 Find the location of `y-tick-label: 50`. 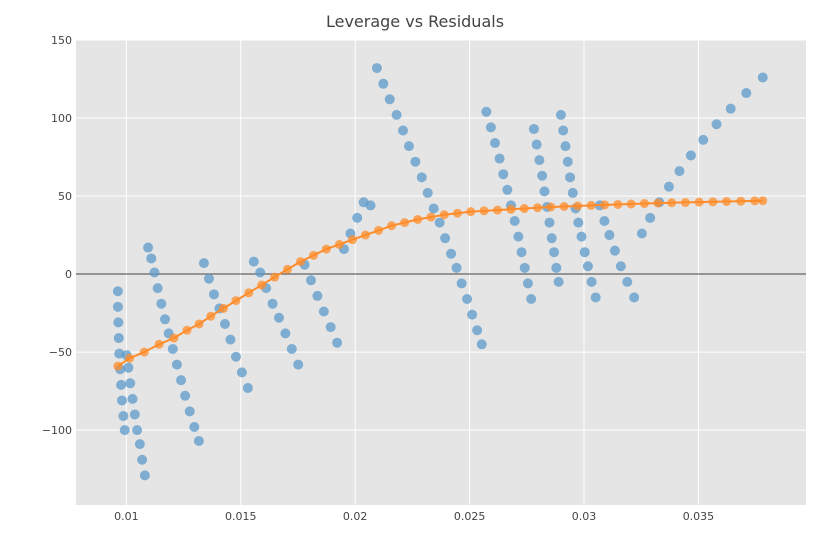

y-tick-label: 50 is located at coordinates (65, 196).